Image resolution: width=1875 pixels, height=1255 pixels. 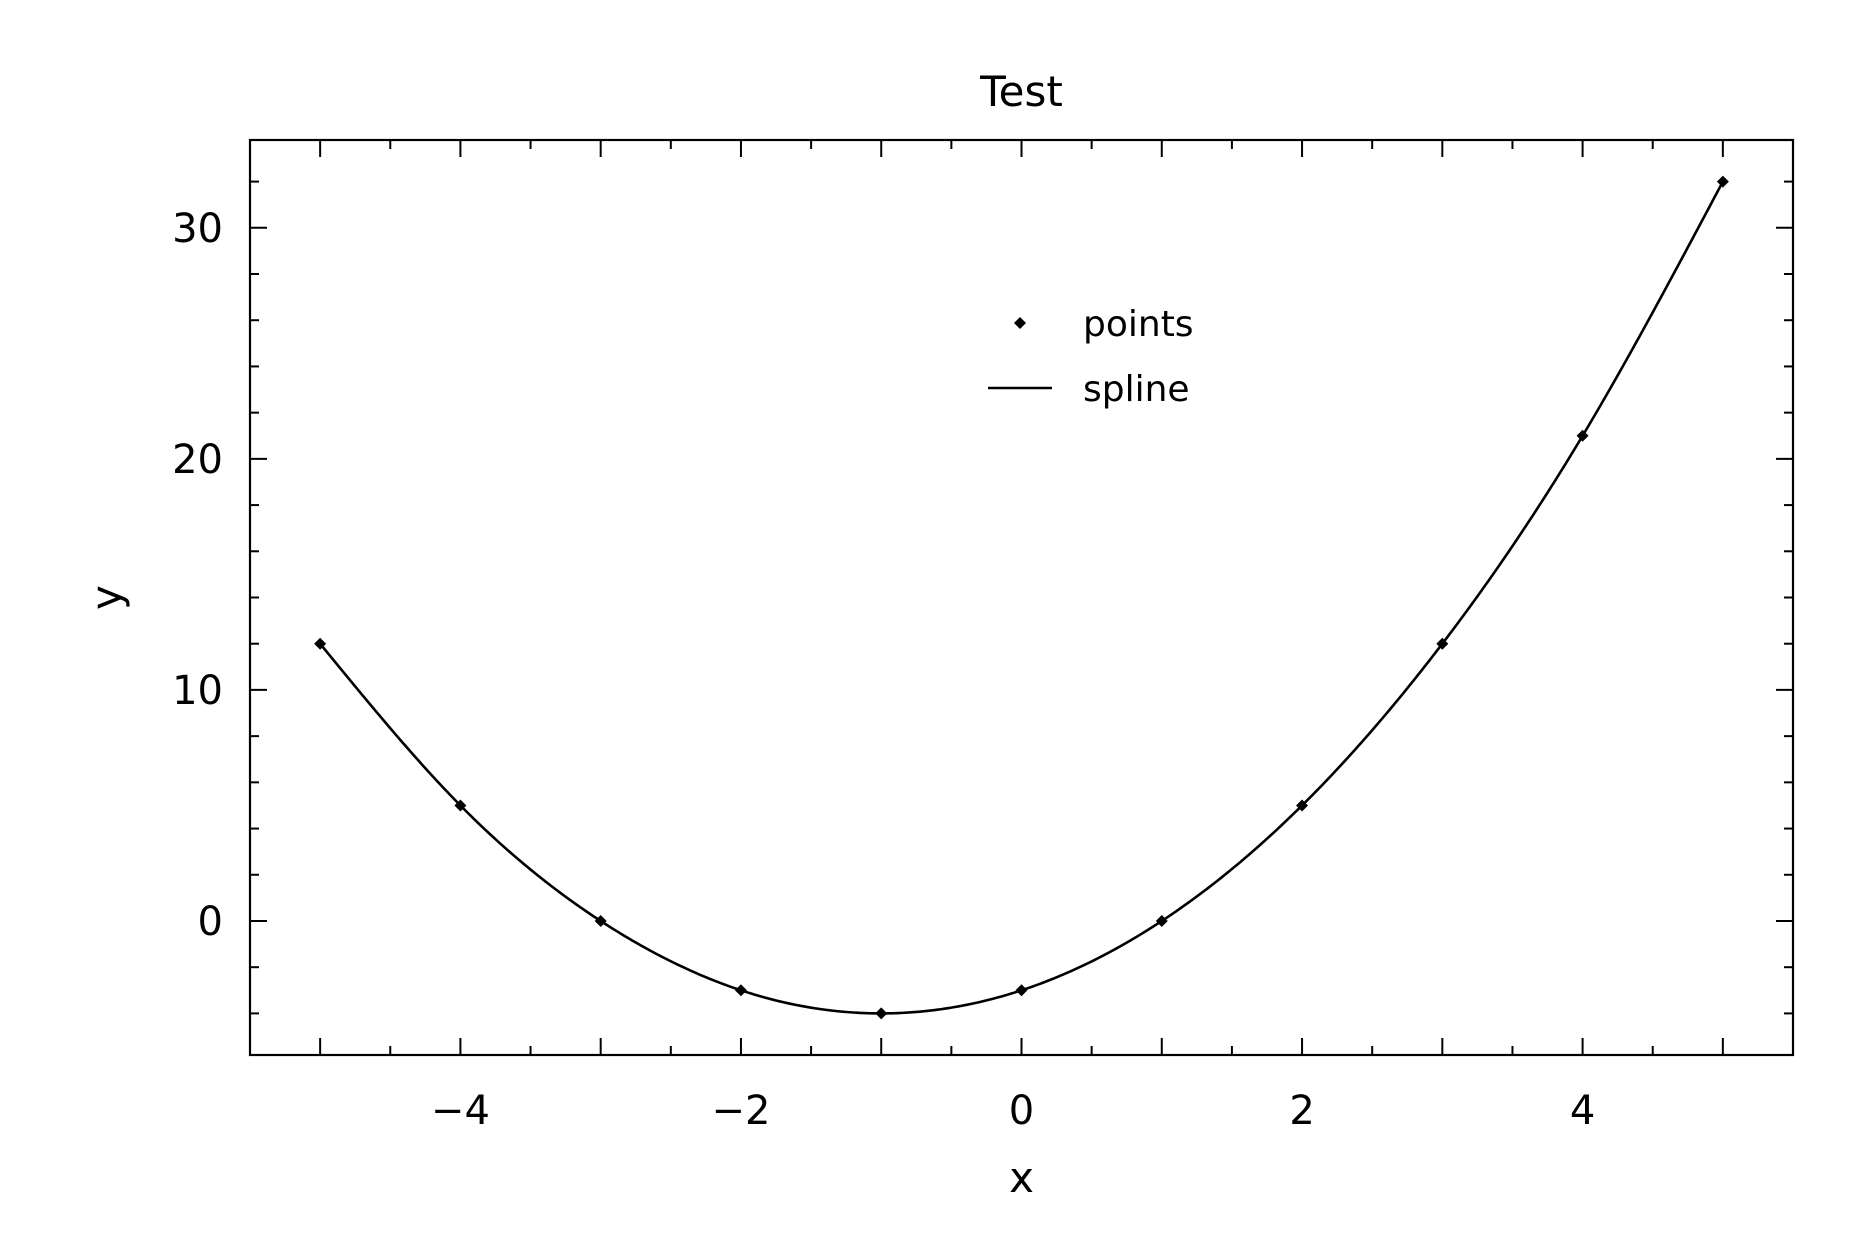 What do you see at coordinates (197, 229) in the screenshot?
I see `y-tick-label: 30` at bounding box center [197, 229].